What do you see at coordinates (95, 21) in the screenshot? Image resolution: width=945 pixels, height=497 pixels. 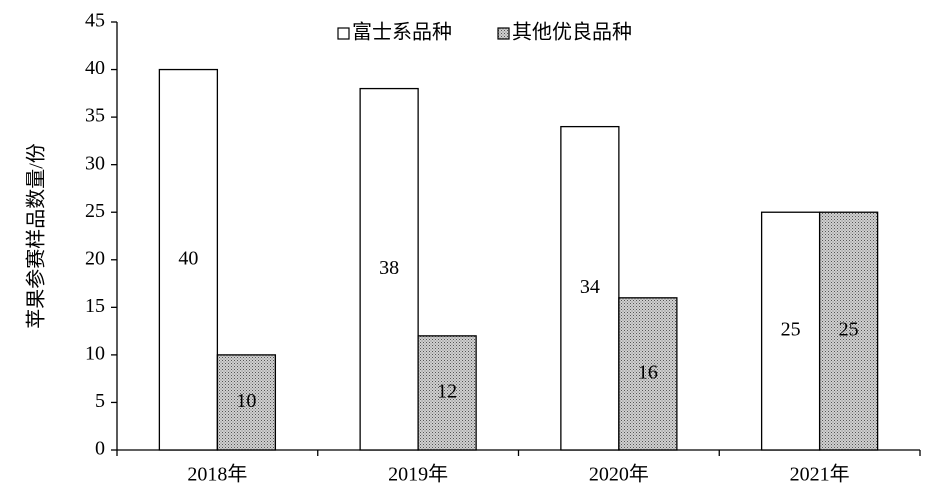 I see `y-tick-label: 45` at bounding box center [95, 21].